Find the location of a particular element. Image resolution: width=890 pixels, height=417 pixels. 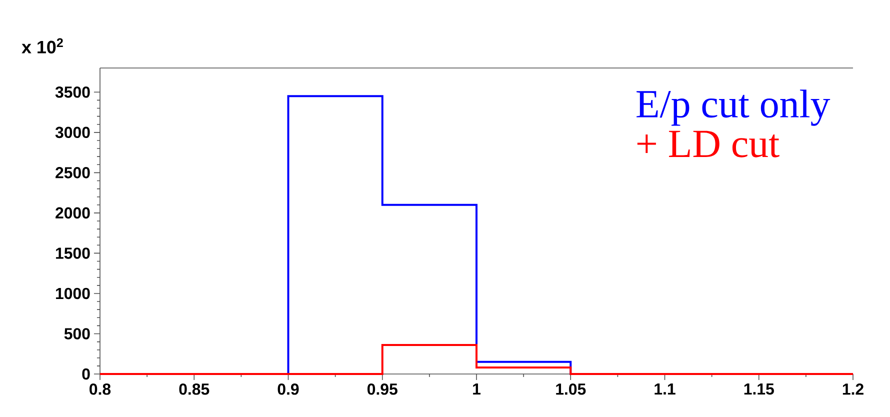

x-tick-label: 0.9 is located at coordinates (288, 389).